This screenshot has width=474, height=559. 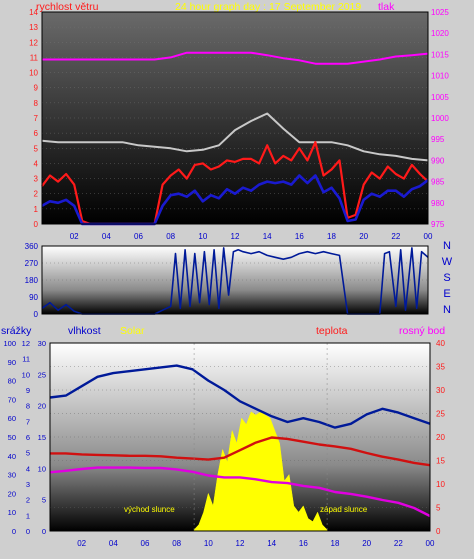 I want to click on humidity-tick-label: 10, so click(x=12, y=512).